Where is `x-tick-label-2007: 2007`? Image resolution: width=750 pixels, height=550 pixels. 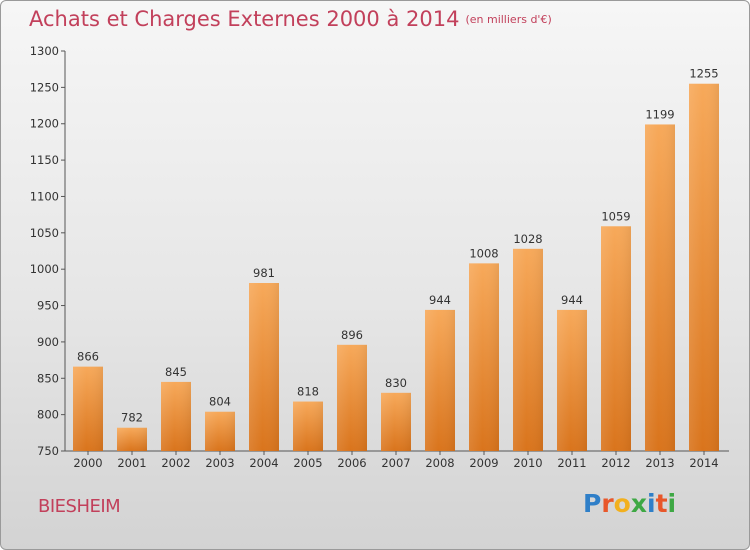 x-tick-label-2007: 2007 is located at coordinates (395, 463).